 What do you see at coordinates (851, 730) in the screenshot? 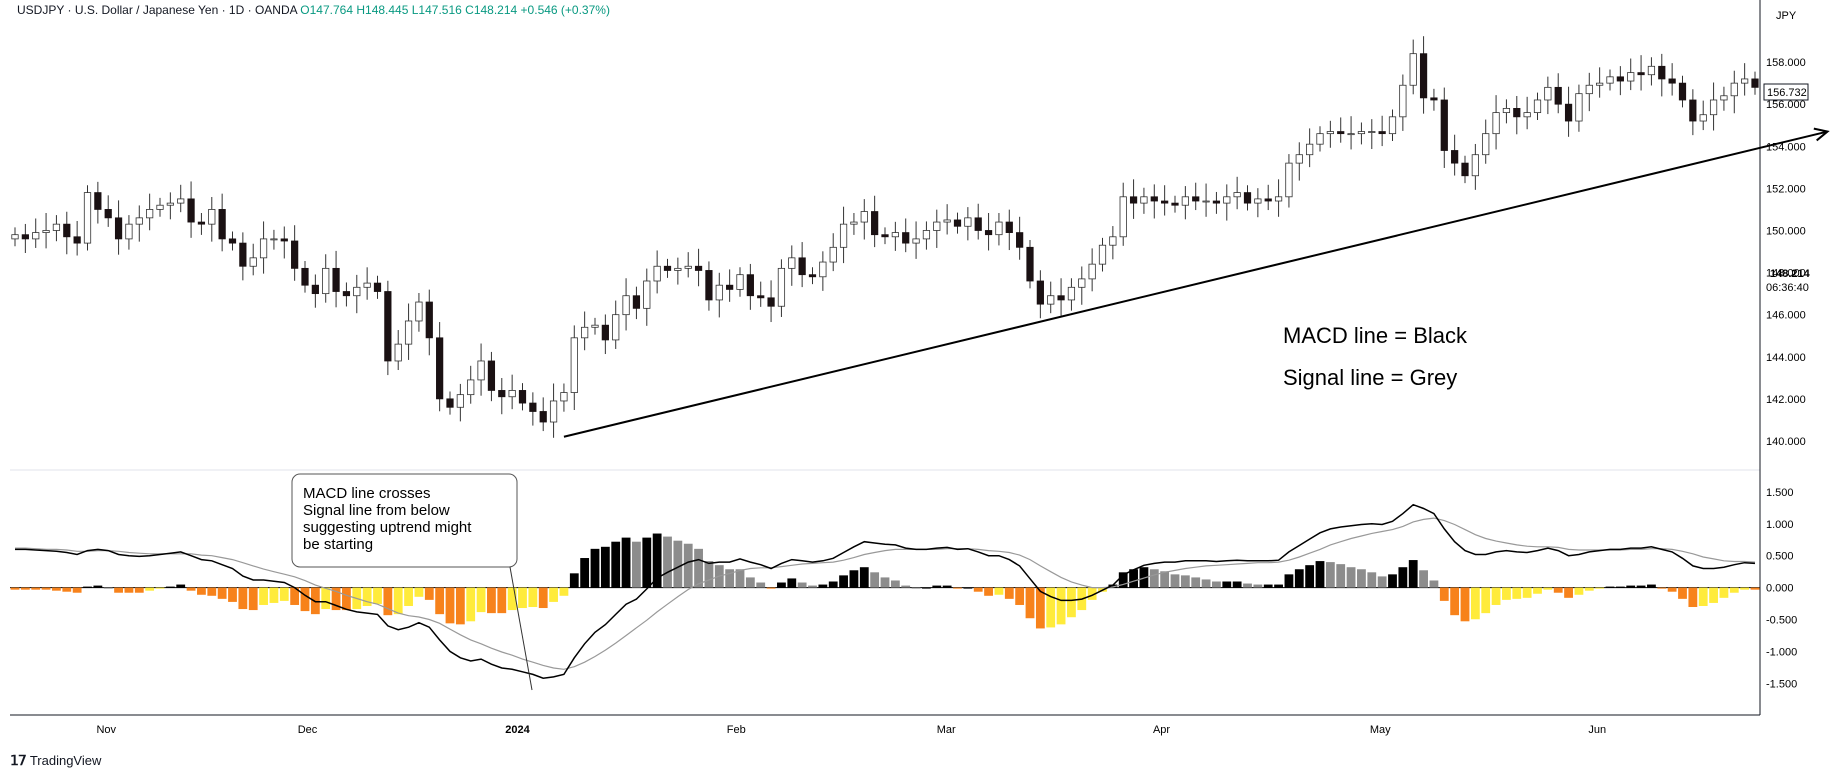
I see `time-axis-labels: Nov Dec 2024 Feb Mar Apr May Jun` at bounding box center [851, 730].